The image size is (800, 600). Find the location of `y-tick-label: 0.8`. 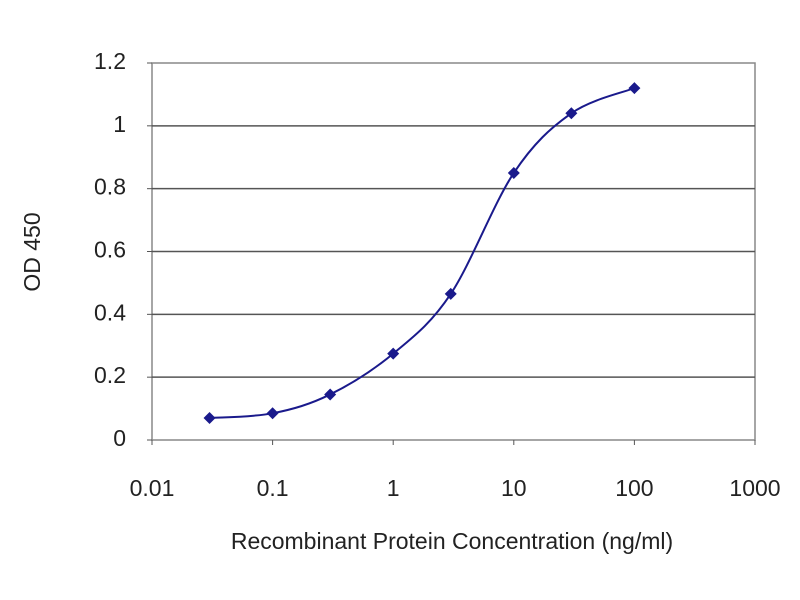

y-tick-label: 0.8 is located at coordinates (110, 187).